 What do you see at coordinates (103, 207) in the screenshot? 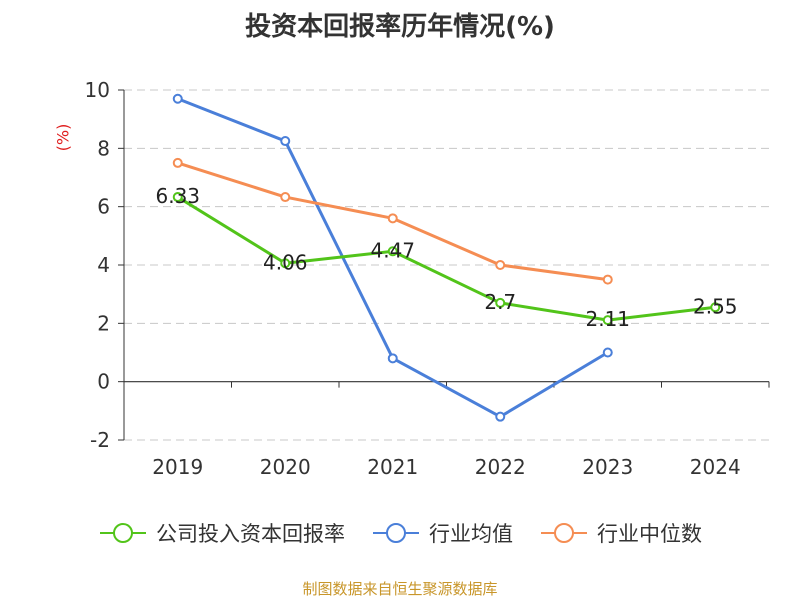
I see `y-tick-label: 6` at bounding box center [103, 207].